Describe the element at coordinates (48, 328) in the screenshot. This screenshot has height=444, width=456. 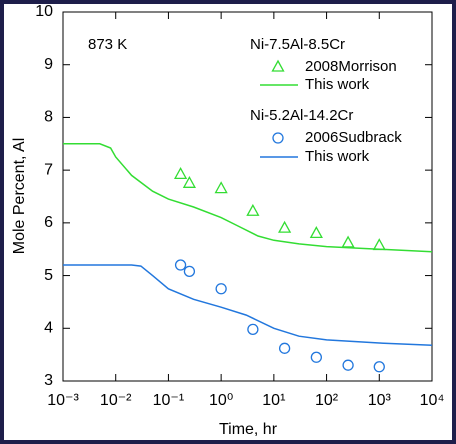
I see `y-tick-label: 4` at that location.